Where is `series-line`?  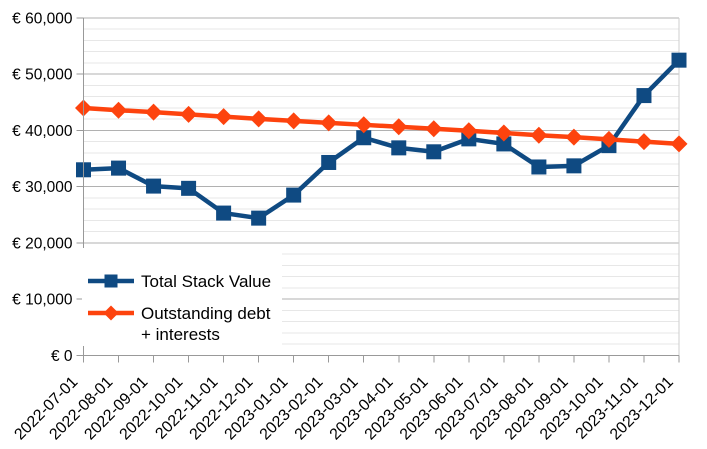
series-line is located at coordinates (381, 126).